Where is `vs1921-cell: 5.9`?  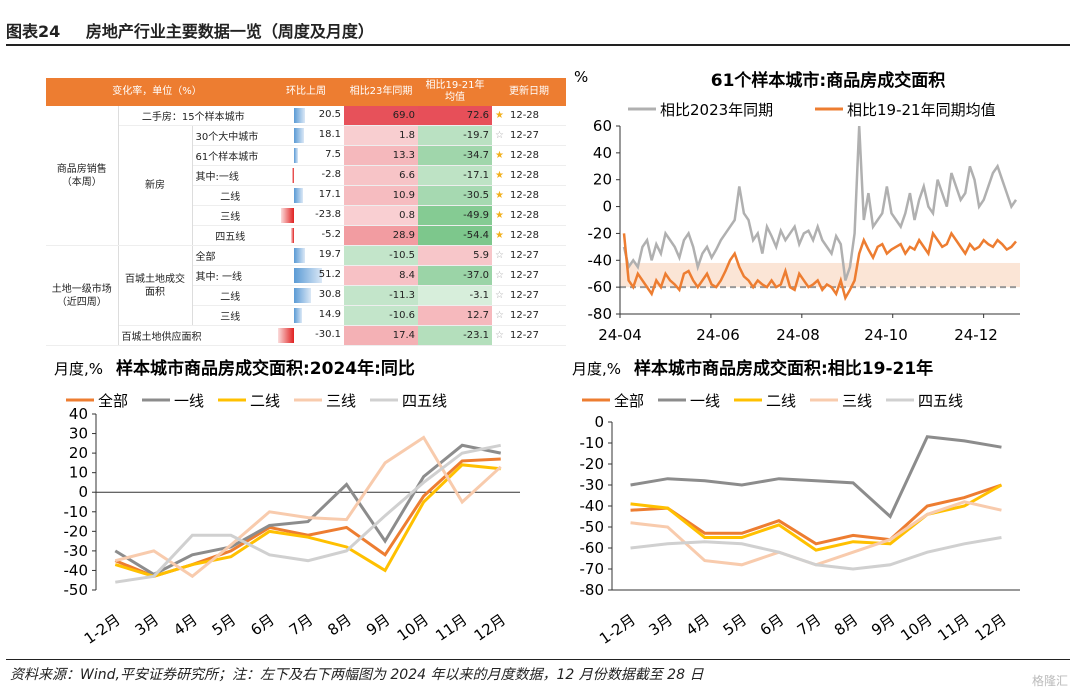
vs1921-cell: 5.9 is located at coordinates (455, 255).